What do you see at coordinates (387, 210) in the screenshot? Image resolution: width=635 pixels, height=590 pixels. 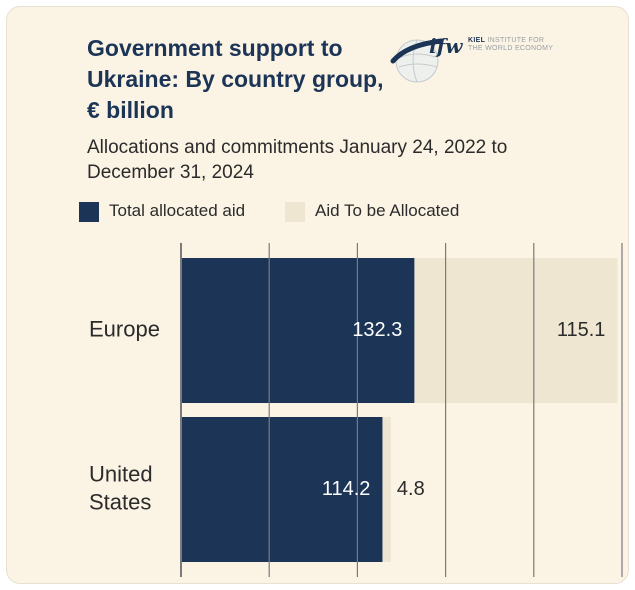 I see `legend-label-to-be-allocated: Aid To be Allocated` at bounding box center [387, 210].